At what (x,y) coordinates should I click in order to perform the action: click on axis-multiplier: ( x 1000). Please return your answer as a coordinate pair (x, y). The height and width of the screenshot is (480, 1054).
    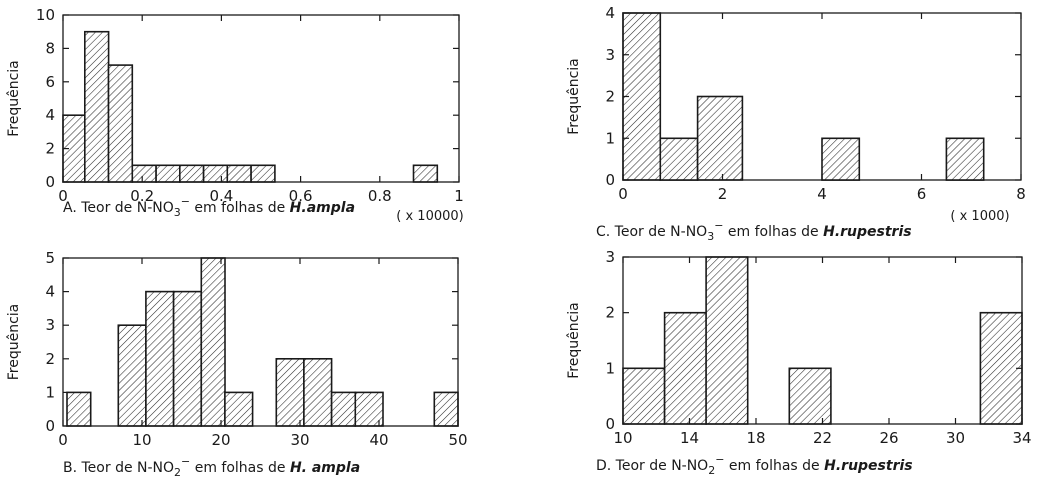
    Looking at the image, I should click on (979, 216).